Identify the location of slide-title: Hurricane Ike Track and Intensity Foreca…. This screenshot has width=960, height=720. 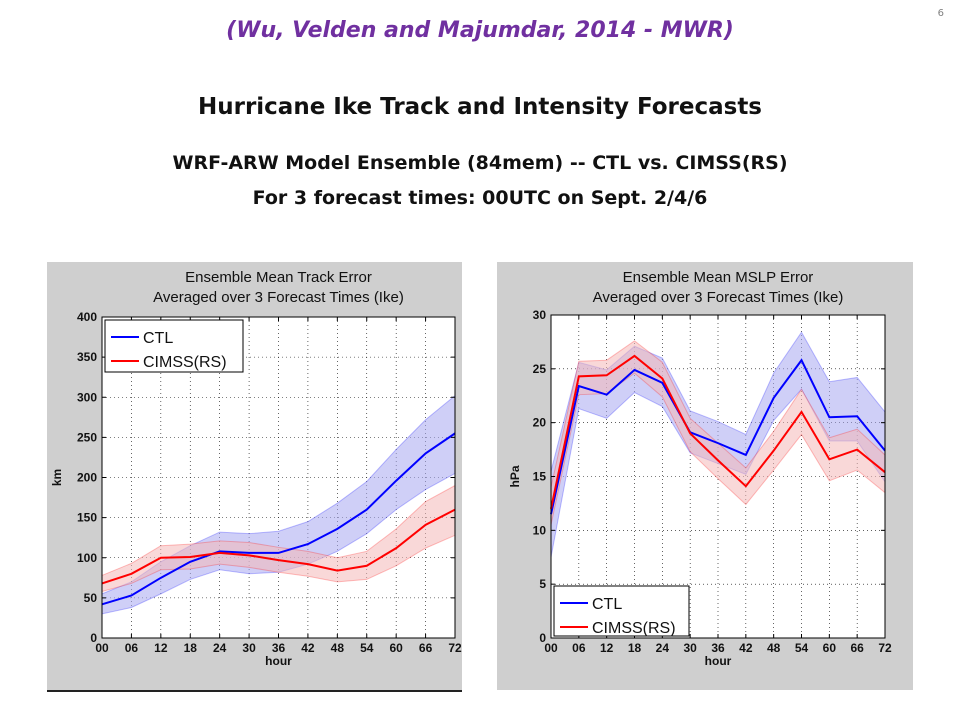
(480, 107).